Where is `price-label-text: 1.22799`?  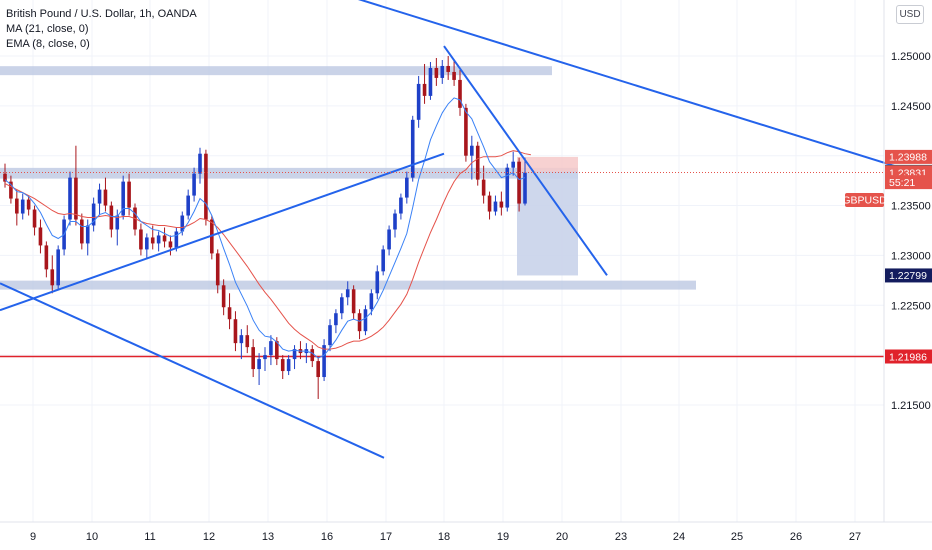
price-label-text: 1.22799 is located at coordinates (908, 276).